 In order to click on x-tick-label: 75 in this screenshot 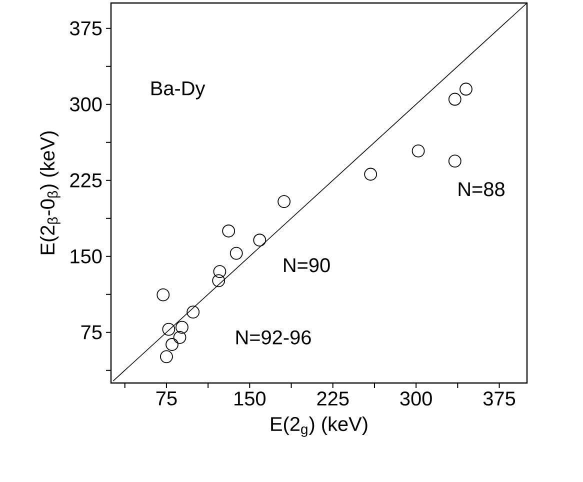, I will do `click(166, 399)`.